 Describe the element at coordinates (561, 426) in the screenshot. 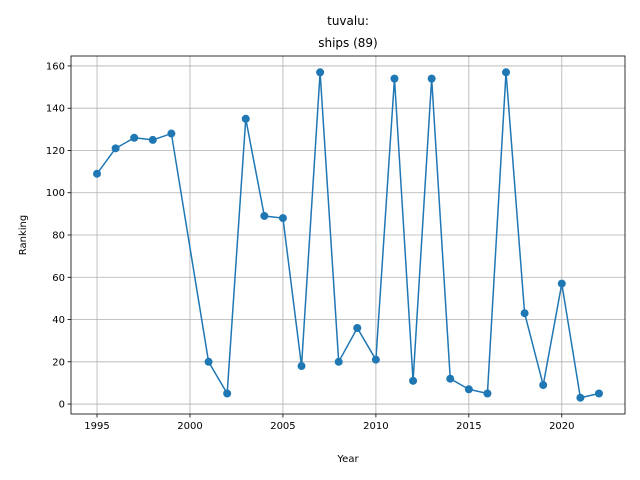

I see `x-tick-label: 2020` at that location.